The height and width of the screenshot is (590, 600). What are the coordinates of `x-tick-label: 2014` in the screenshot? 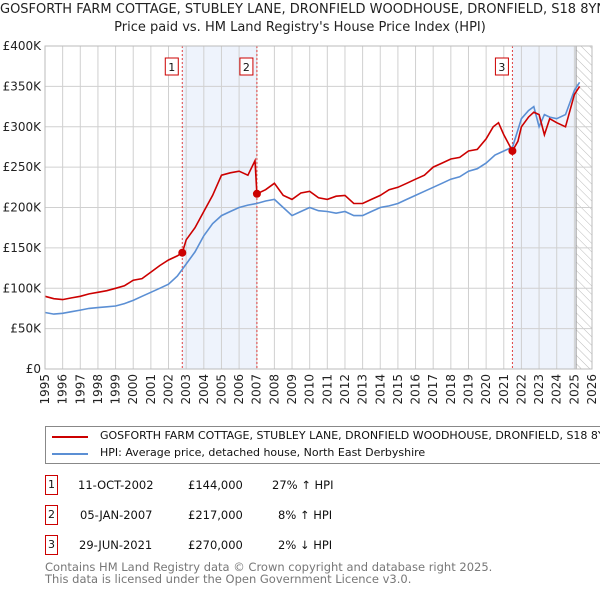 It's located at (380, 389).